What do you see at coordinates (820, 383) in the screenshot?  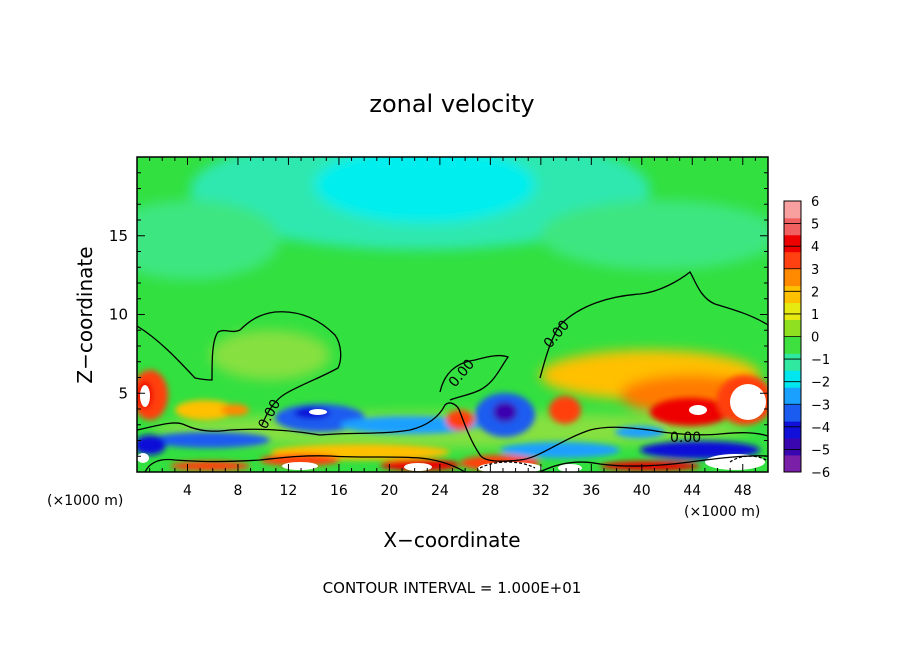 I see `colorbar-tick-label: −2` at bounding box center [820, 383].